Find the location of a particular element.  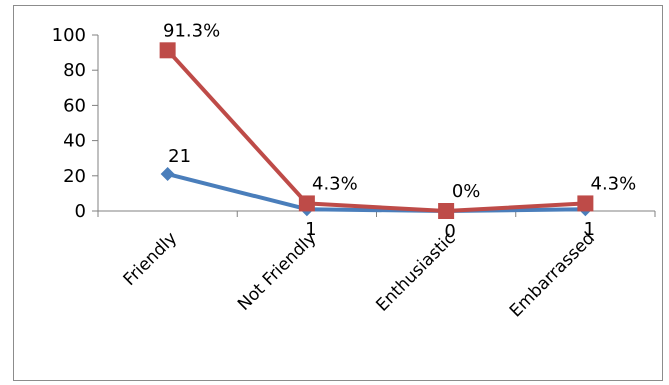

series-2-data-label: 91.3% is located at coordinates (191, 30).